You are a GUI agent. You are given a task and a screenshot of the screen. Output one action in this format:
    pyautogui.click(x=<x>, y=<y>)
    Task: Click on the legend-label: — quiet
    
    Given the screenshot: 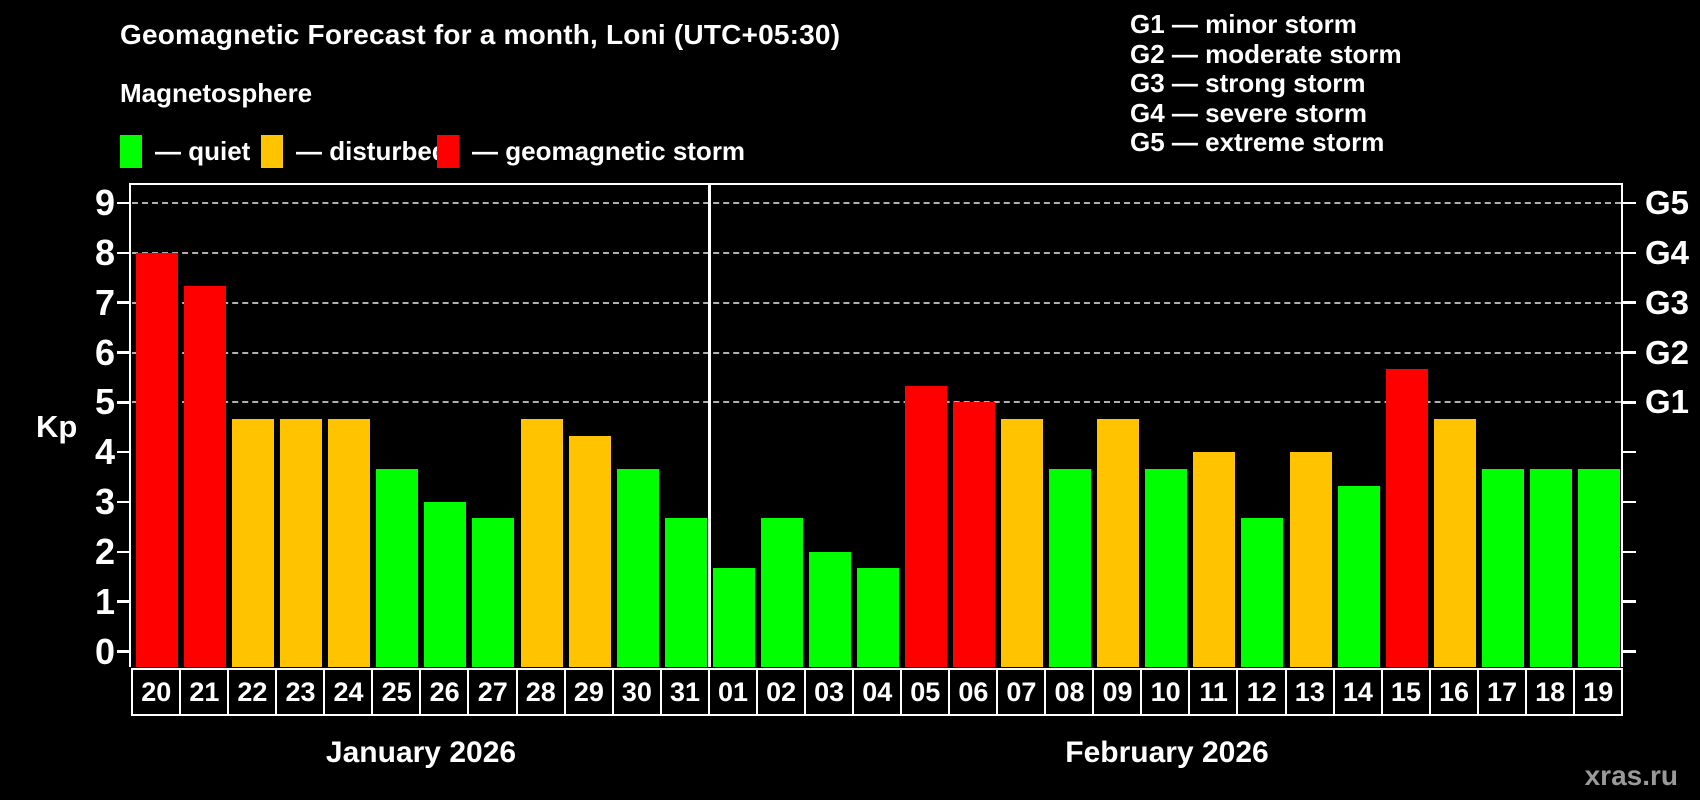 What is the action you would take?
    pyautogui.click(x=203, y=150)
    